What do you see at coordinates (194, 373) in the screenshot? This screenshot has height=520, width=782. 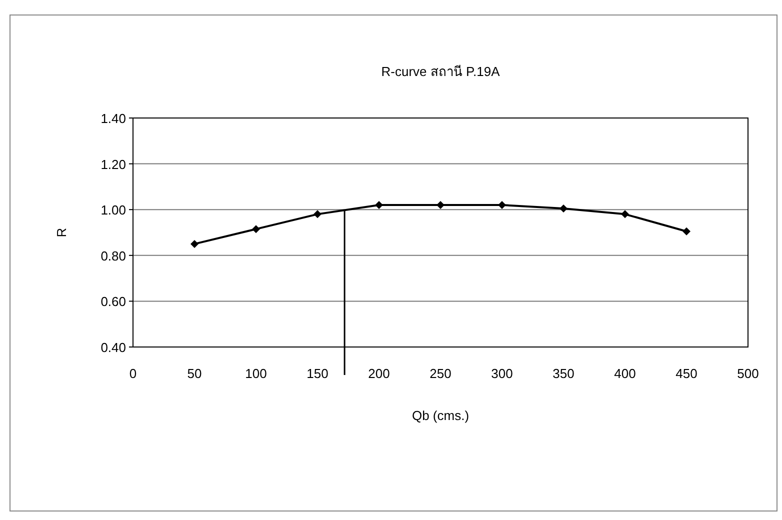 I see `x-tick-label: 50` at bounding box center [194, 373].